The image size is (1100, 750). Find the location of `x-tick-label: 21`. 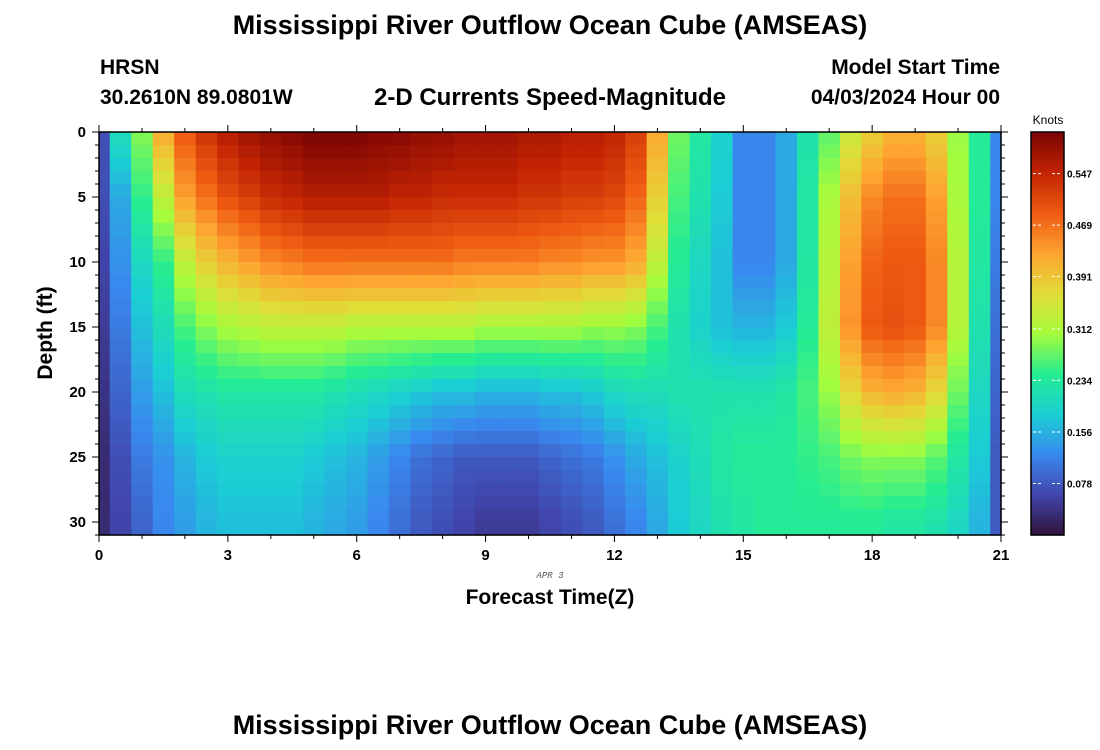

x-tick-label: 21 is located at coordinates (1001, 555).